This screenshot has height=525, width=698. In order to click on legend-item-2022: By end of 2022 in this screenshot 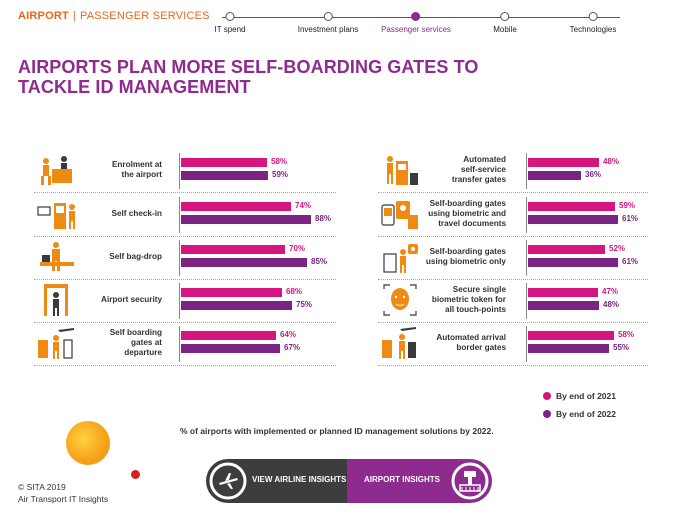, I will do `click(579, 414)`.